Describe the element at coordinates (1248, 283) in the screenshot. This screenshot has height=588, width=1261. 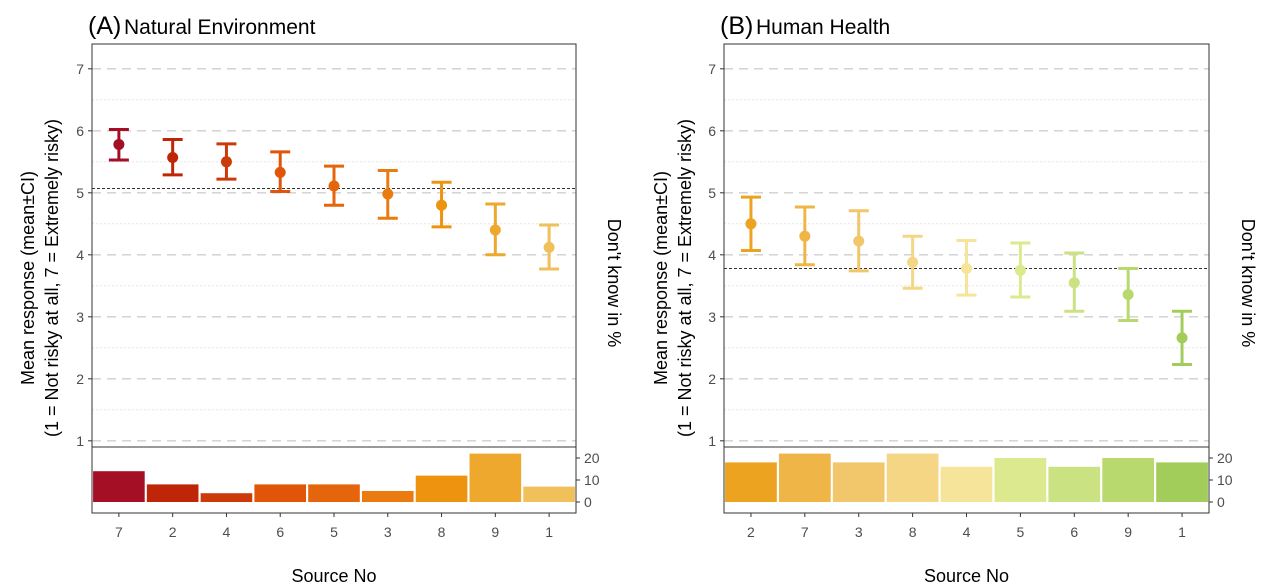
I see `right-axis-label: Don't know in %` at that location.